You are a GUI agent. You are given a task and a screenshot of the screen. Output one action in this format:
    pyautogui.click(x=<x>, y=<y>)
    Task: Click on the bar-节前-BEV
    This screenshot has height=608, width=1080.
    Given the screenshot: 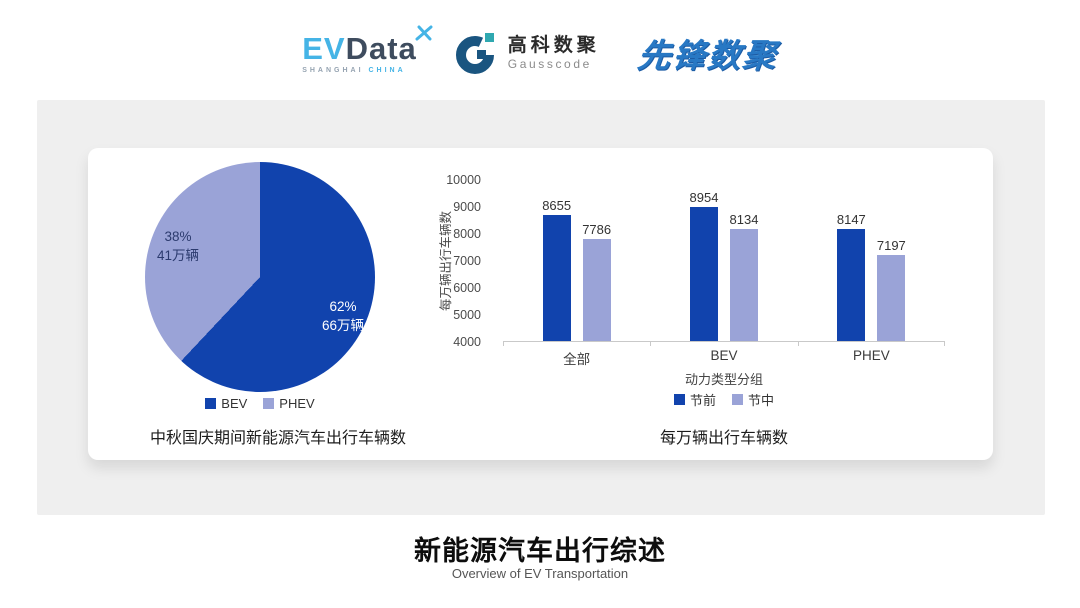 What is the action you would take?
    pyautogui.click(x=704, y=274)
    